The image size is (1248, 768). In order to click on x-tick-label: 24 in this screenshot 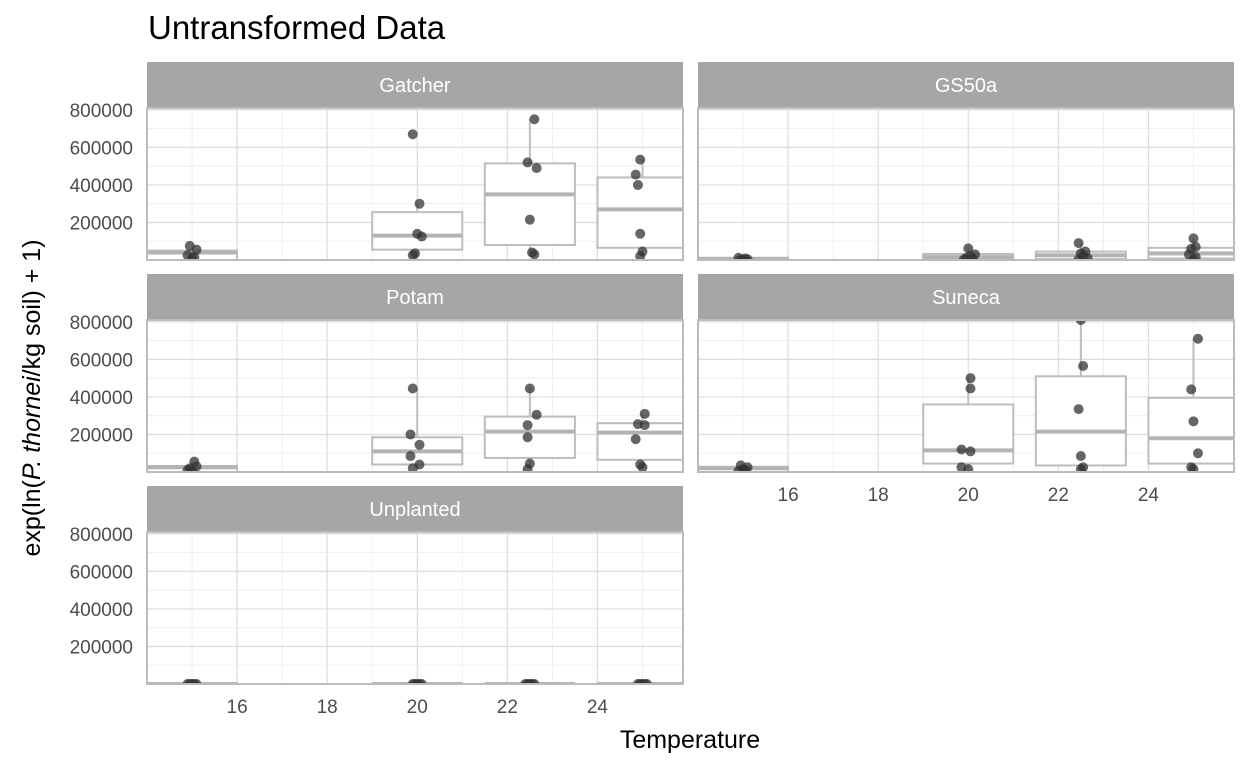, I will do `click(1149, 495)`.